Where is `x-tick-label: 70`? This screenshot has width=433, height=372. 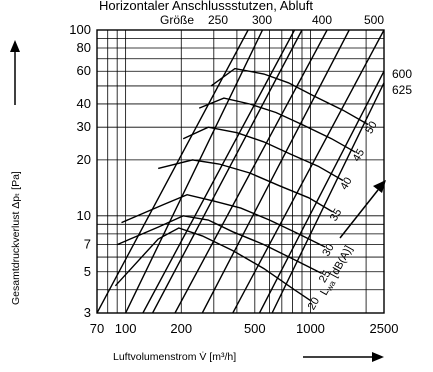
x-tick-label: 70 is located at coordinates (97, 328).